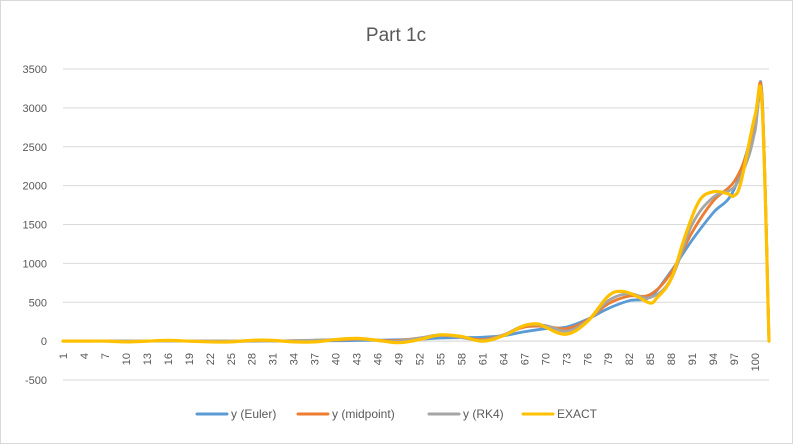 The height and width of the screenshot is (444, 793). What do you see at coordinates (35, 264) in the screenshot?
I see `y-tick-label: 1000` at bounding box center [35, 264].